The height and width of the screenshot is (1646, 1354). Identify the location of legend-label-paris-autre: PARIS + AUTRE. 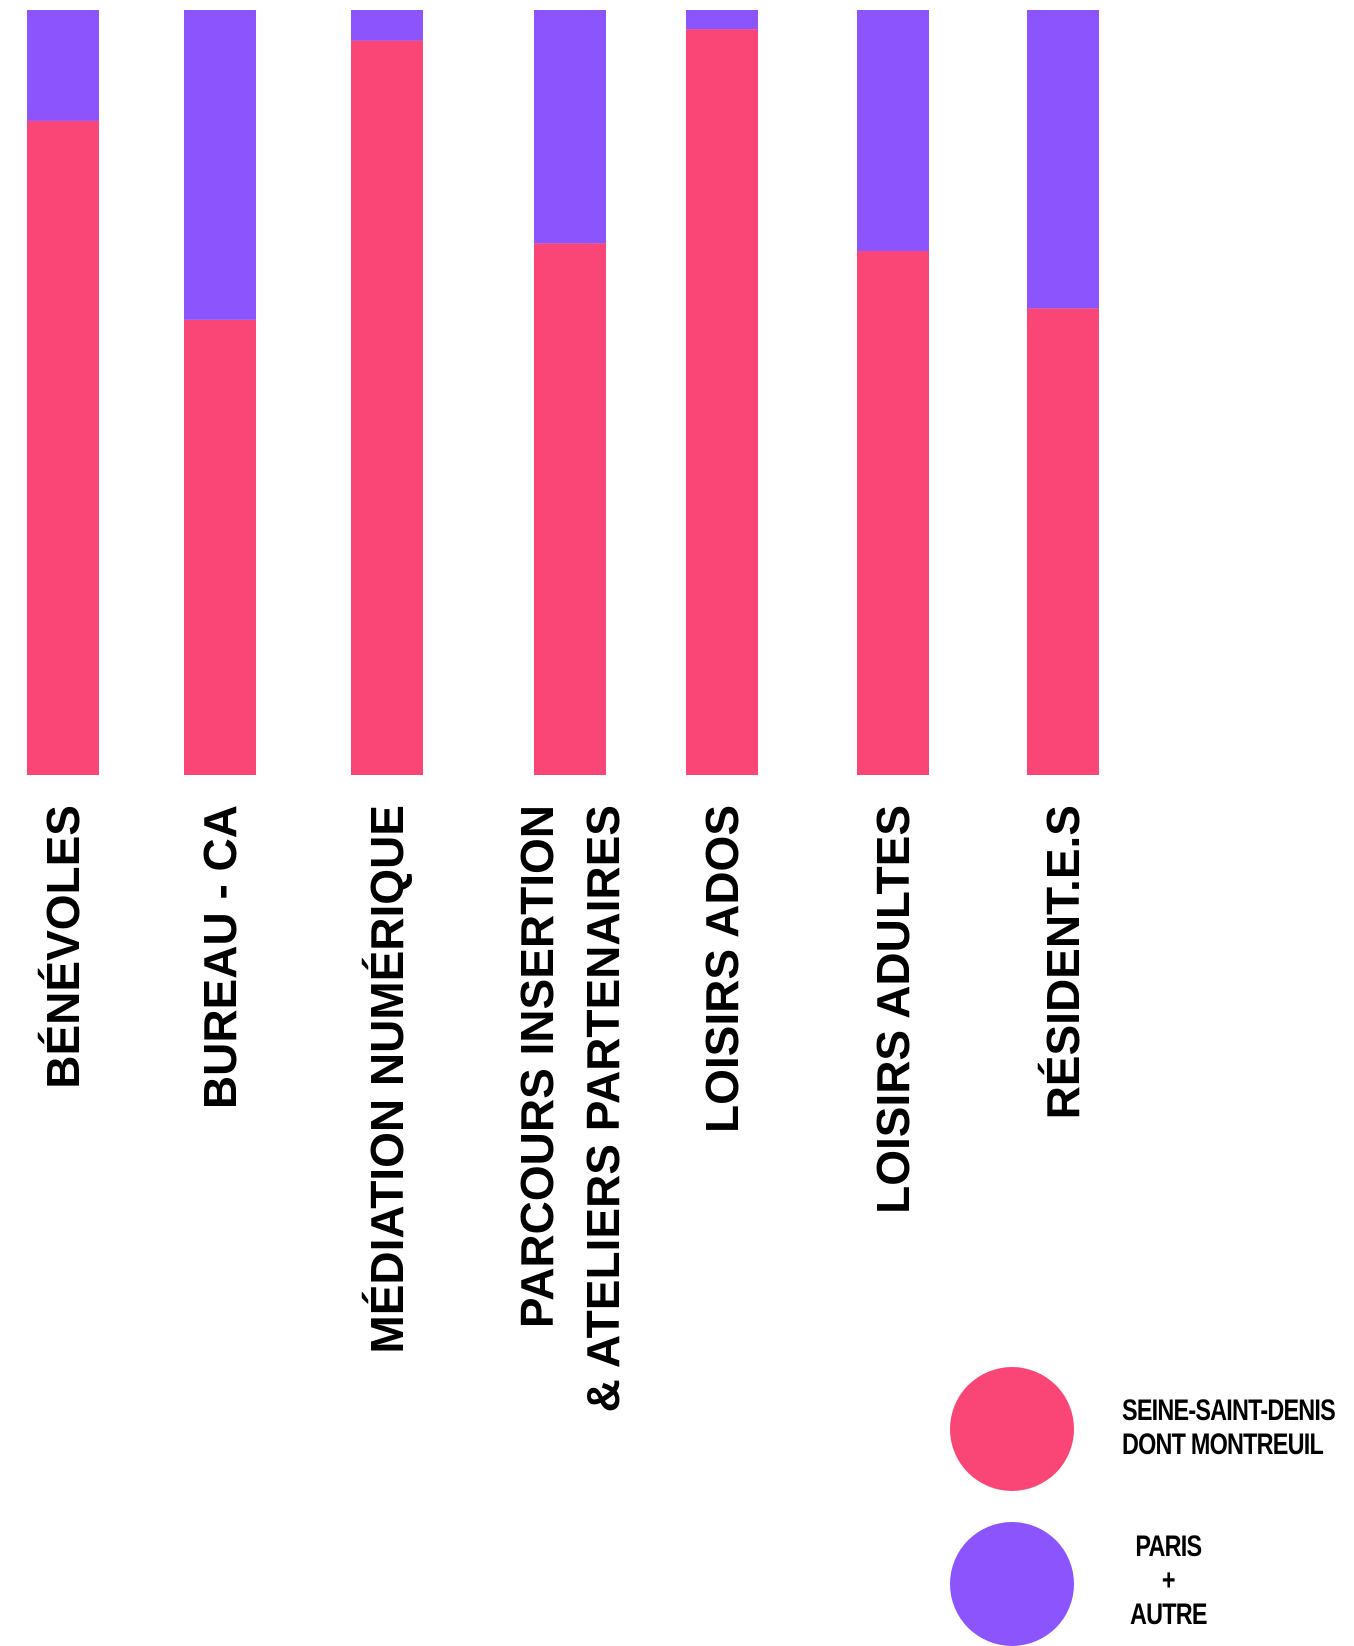
(1168, 1581).